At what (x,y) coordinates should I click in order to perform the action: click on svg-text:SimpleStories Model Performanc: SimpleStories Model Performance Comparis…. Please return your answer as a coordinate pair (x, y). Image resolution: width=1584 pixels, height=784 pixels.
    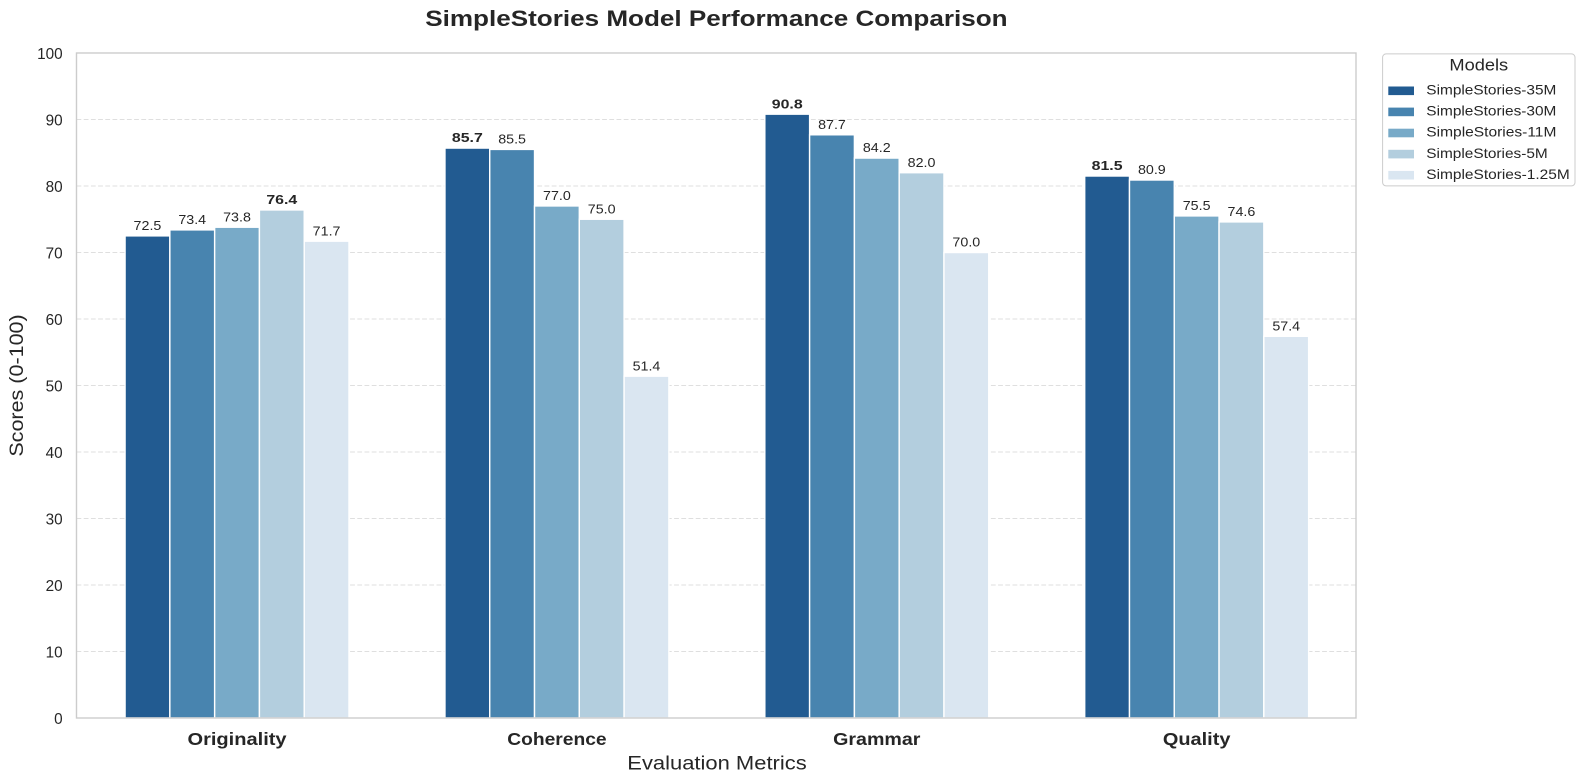
    Looking at the image, I should click on (716, 18).